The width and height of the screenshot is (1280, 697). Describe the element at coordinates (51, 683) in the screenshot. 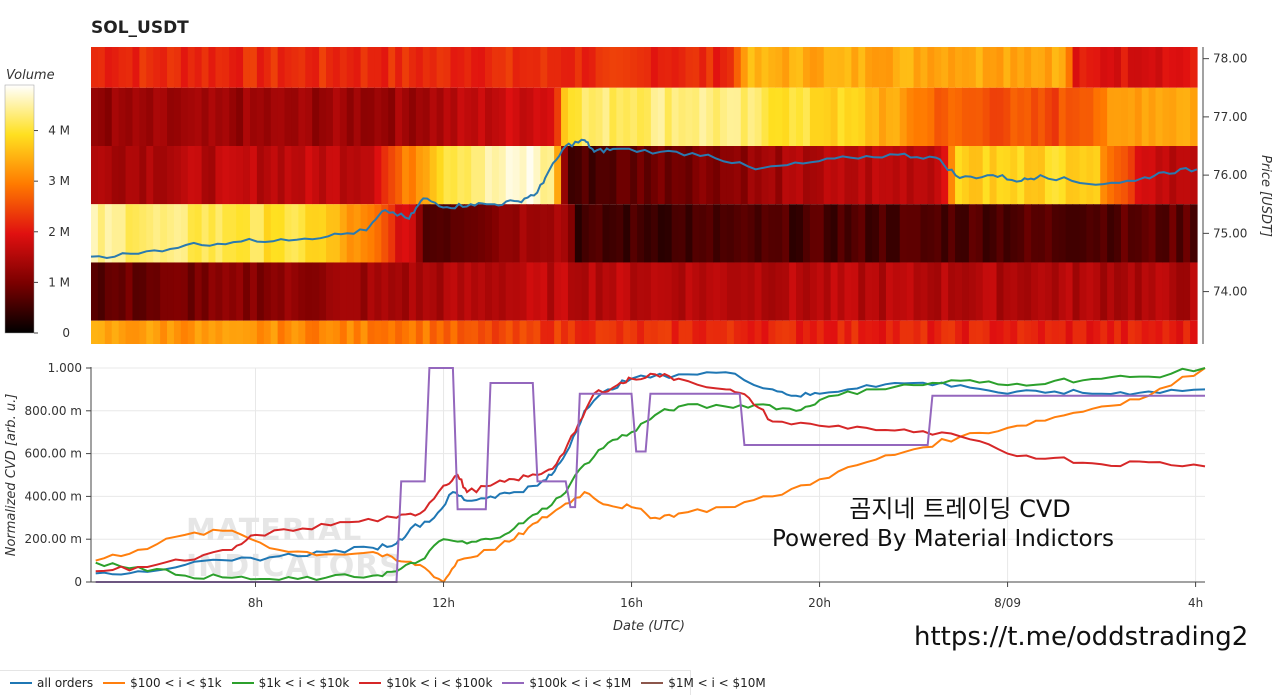

I see `legend-item: all orders` at that location.